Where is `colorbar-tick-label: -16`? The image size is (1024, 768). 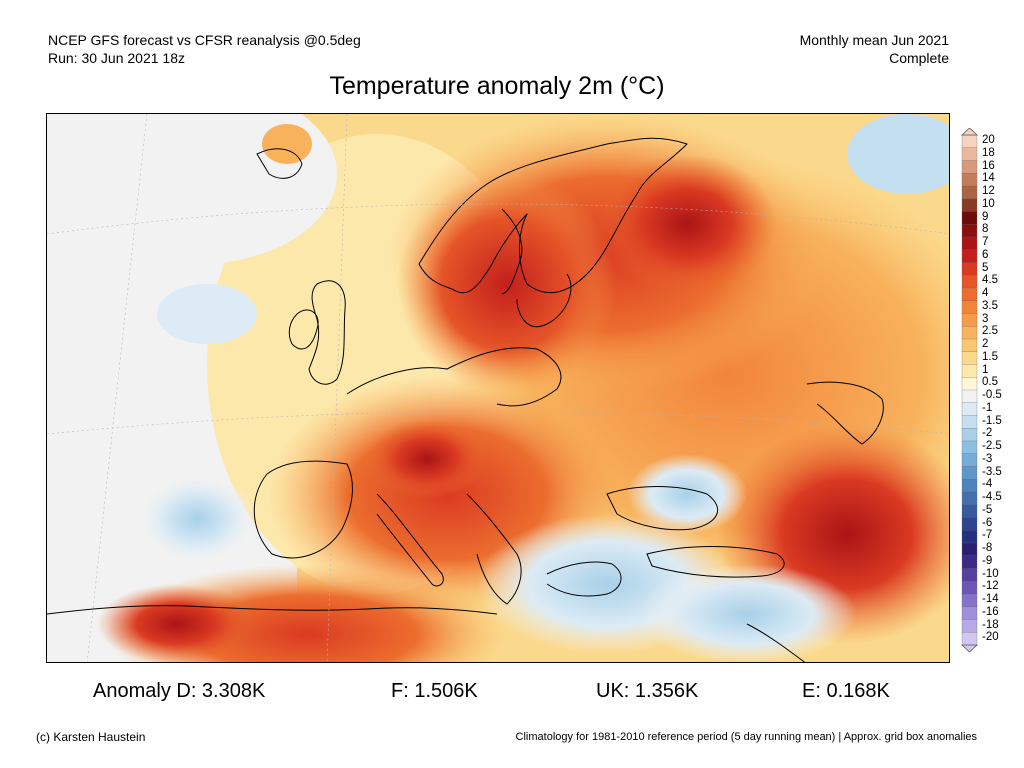
colorbar-tick-label: -16 is located at coordinates (990, 611).